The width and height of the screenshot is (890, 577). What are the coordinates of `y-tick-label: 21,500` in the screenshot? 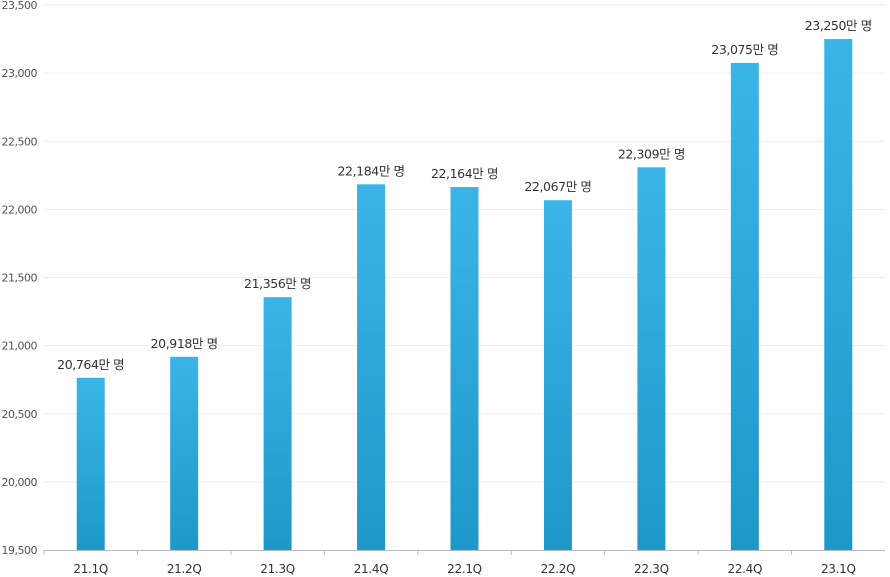 It's located at (20, 278).